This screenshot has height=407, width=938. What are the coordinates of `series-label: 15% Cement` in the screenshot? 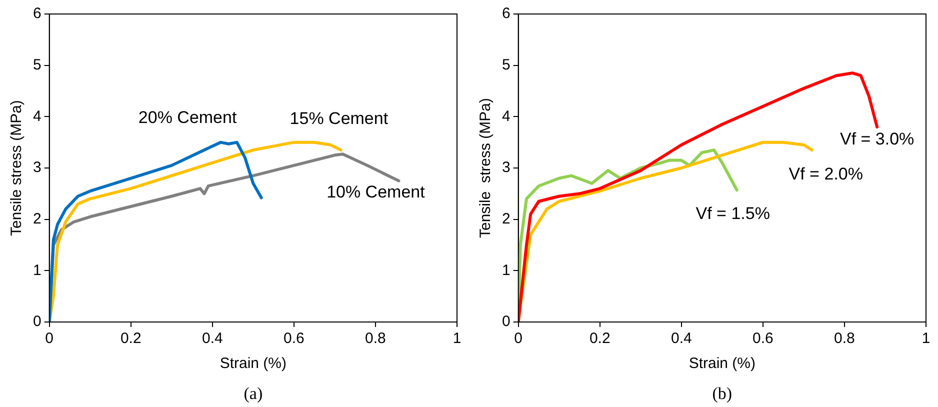 It's located at (339, 118).